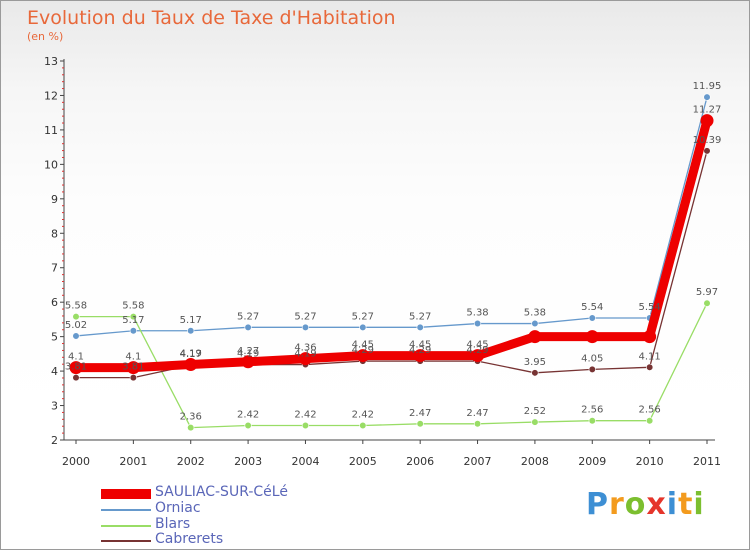 This screenshot has width=750, height=550. I want to click on data-label: 10.39, so click(707, 140).